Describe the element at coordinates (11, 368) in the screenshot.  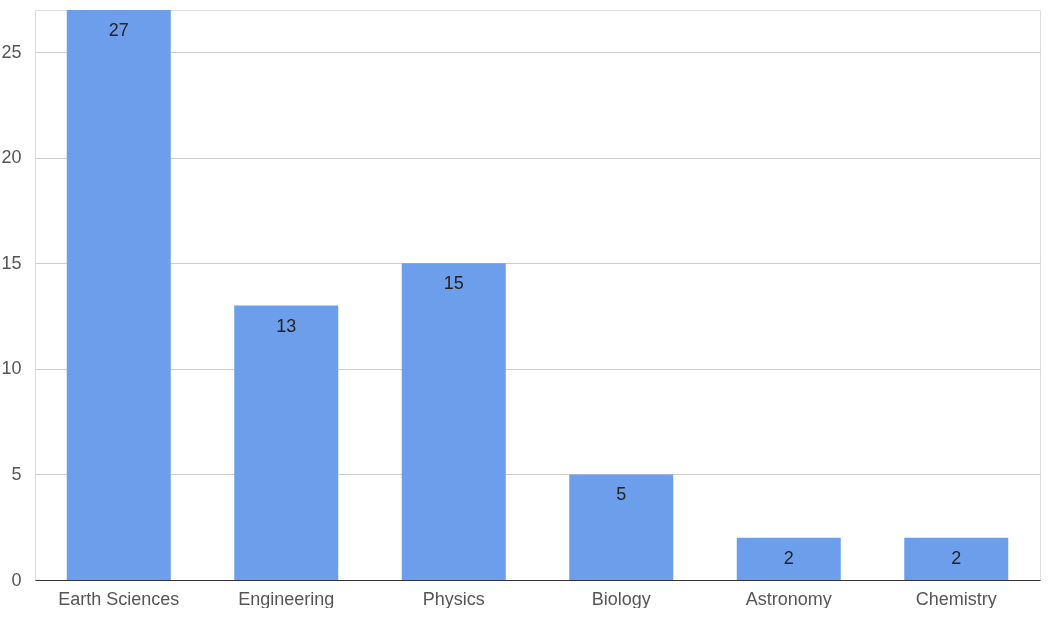
I see `y-tick-label: 10` at that location.